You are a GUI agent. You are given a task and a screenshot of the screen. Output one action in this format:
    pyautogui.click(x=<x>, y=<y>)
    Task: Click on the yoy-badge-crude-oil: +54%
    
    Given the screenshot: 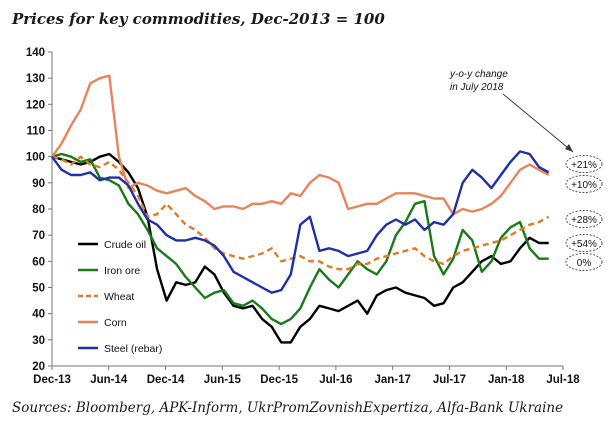 What is the action you would take?
    pyautogui.click(x=584, y=243)
    